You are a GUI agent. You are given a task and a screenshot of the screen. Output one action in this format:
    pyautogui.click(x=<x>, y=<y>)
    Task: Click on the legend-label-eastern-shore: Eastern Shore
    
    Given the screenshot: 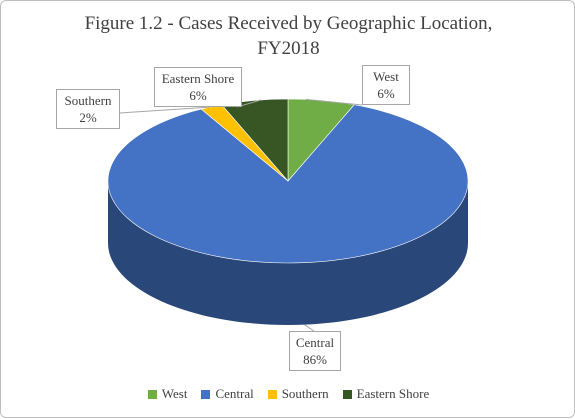 What is the action you would take?
    pyautogui.click(x=393, y=393)
    